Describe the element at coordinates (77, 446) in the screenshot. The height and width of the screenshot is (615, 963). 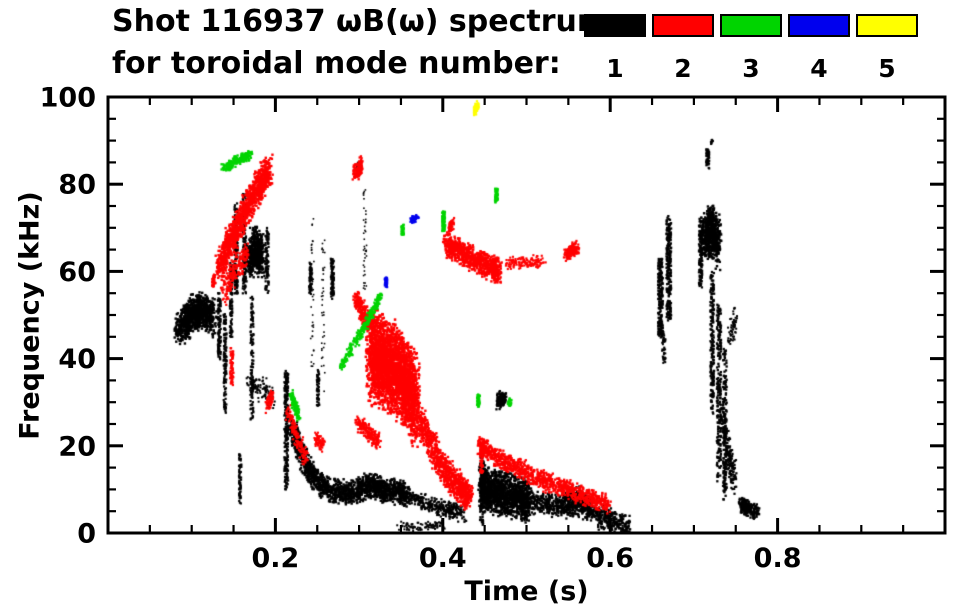
I see `y-tick-label: 20` at that location.